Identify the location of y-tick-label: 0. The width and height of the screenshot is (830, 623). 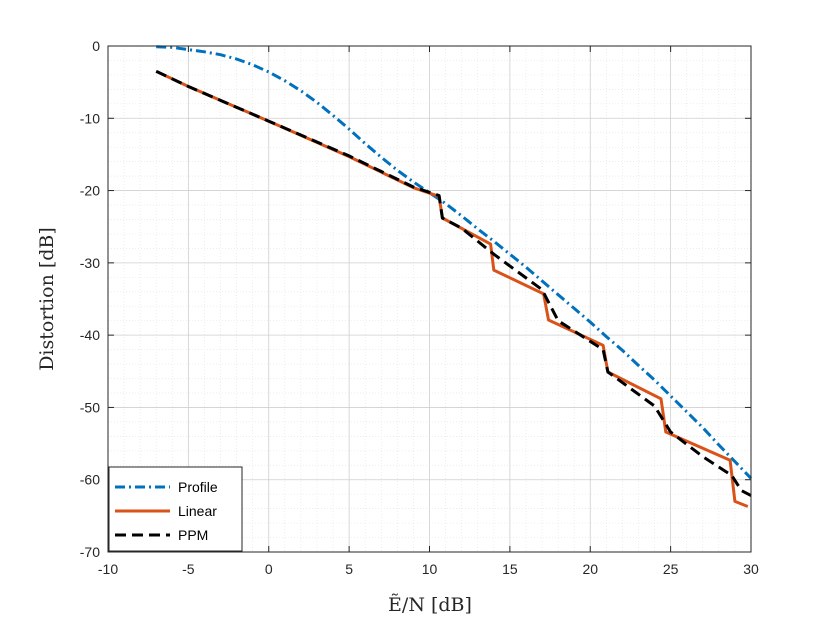
(96, 46).